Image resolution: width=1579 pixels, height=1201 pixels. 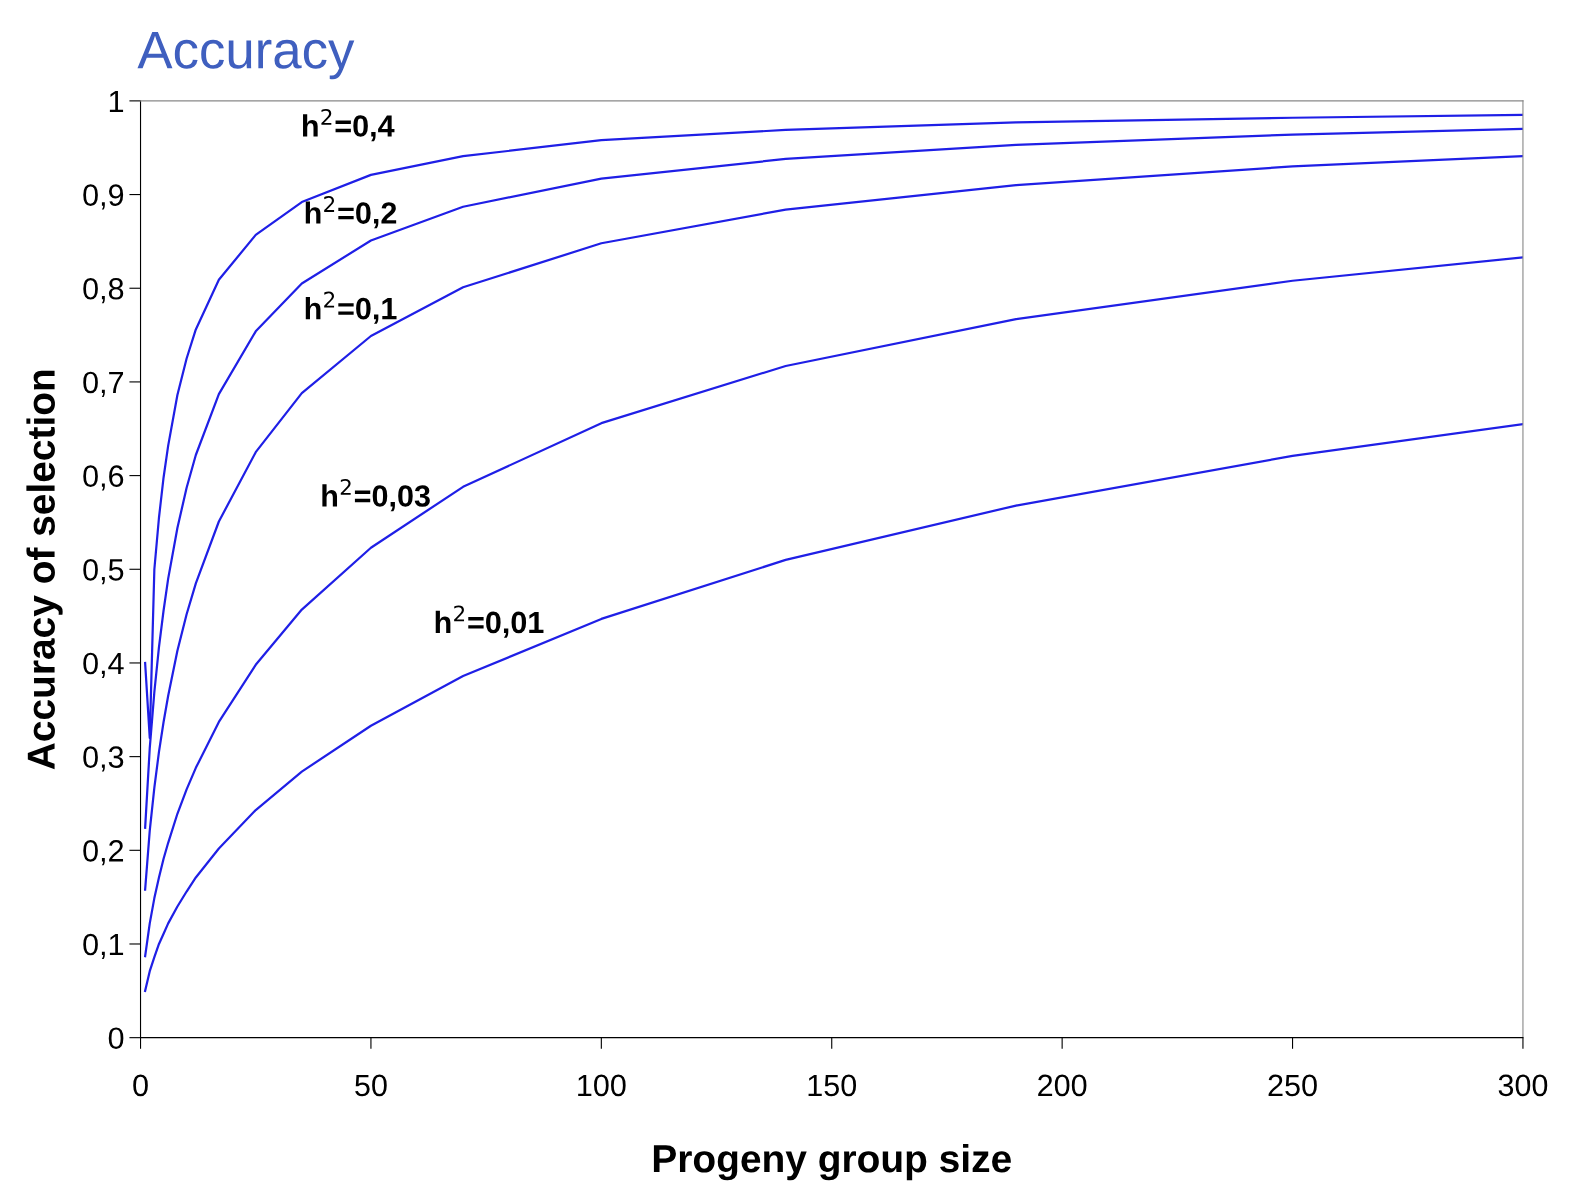 What do you see at coordinates (351, 307) in the screenshot?
I see `annotation: h$^{2}$=0,1` at bounding box center [351, 307].